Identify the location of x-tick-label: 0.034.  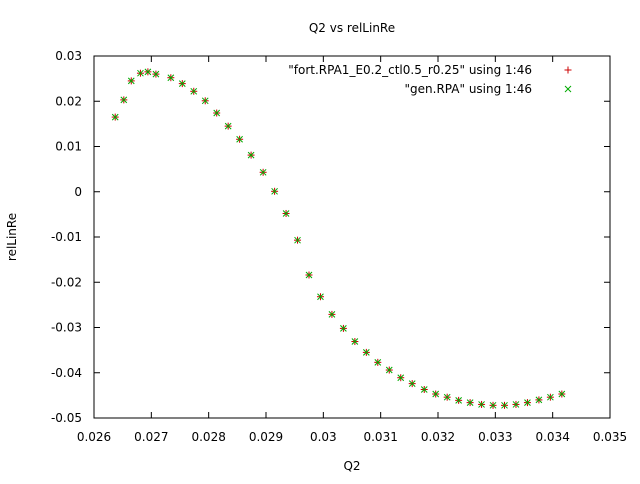
(552, 437).